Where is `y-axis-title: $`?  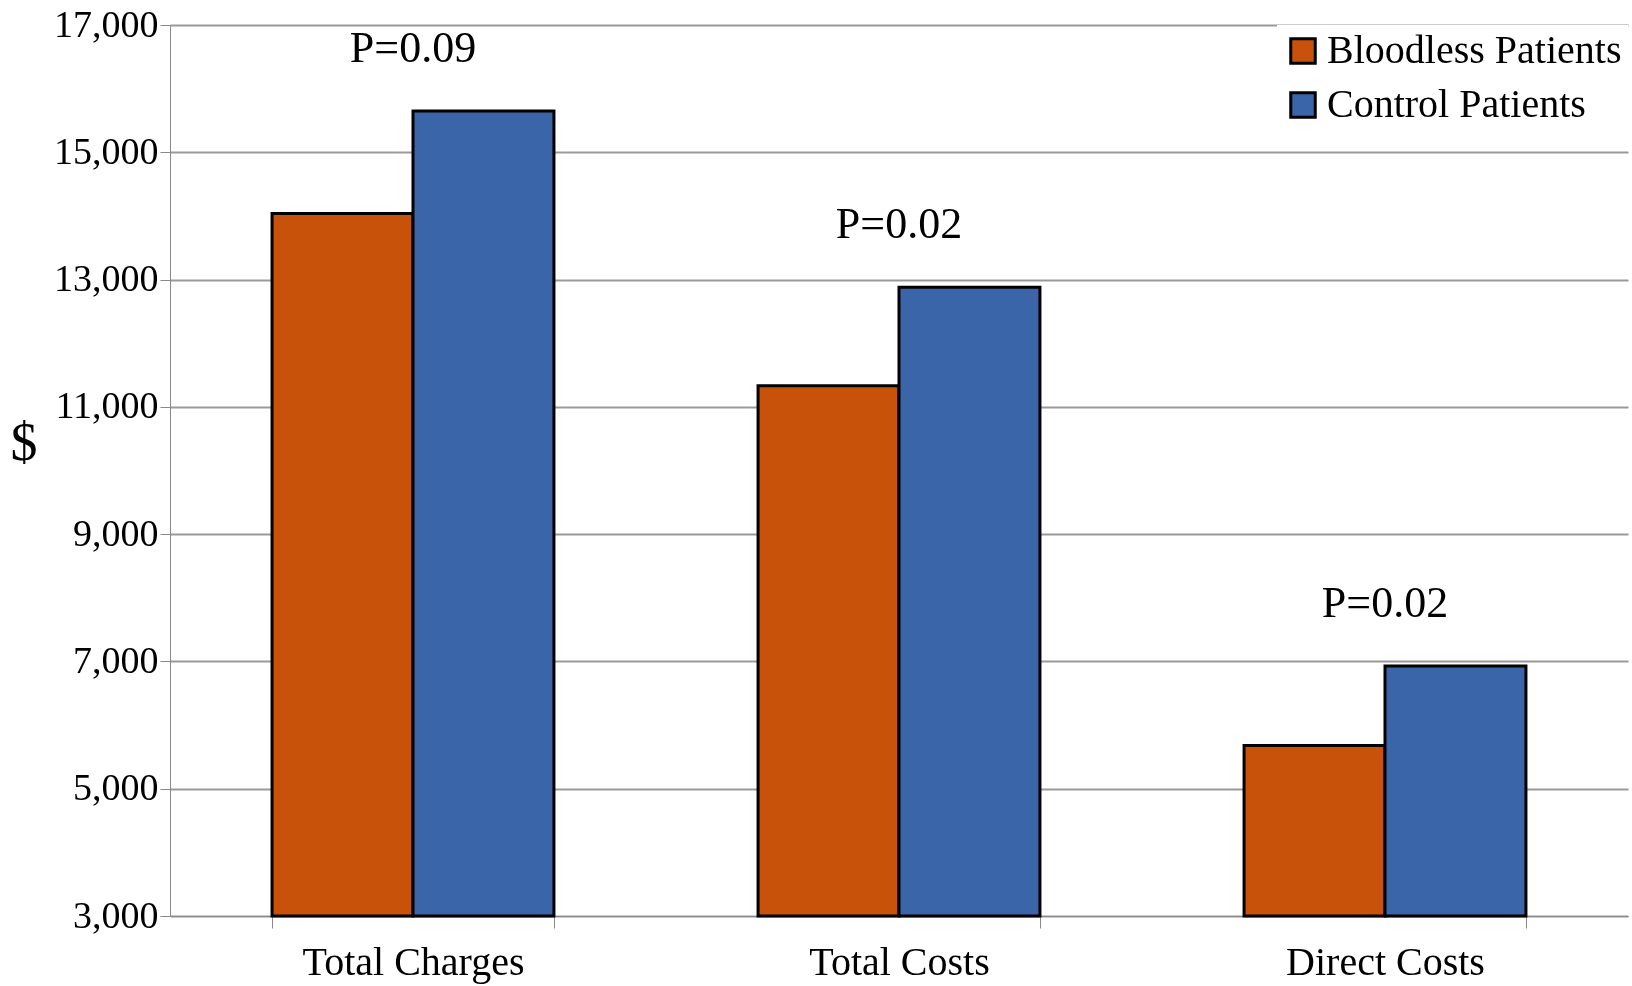
y-axis-title: $ is located at coordinates (24, 442).